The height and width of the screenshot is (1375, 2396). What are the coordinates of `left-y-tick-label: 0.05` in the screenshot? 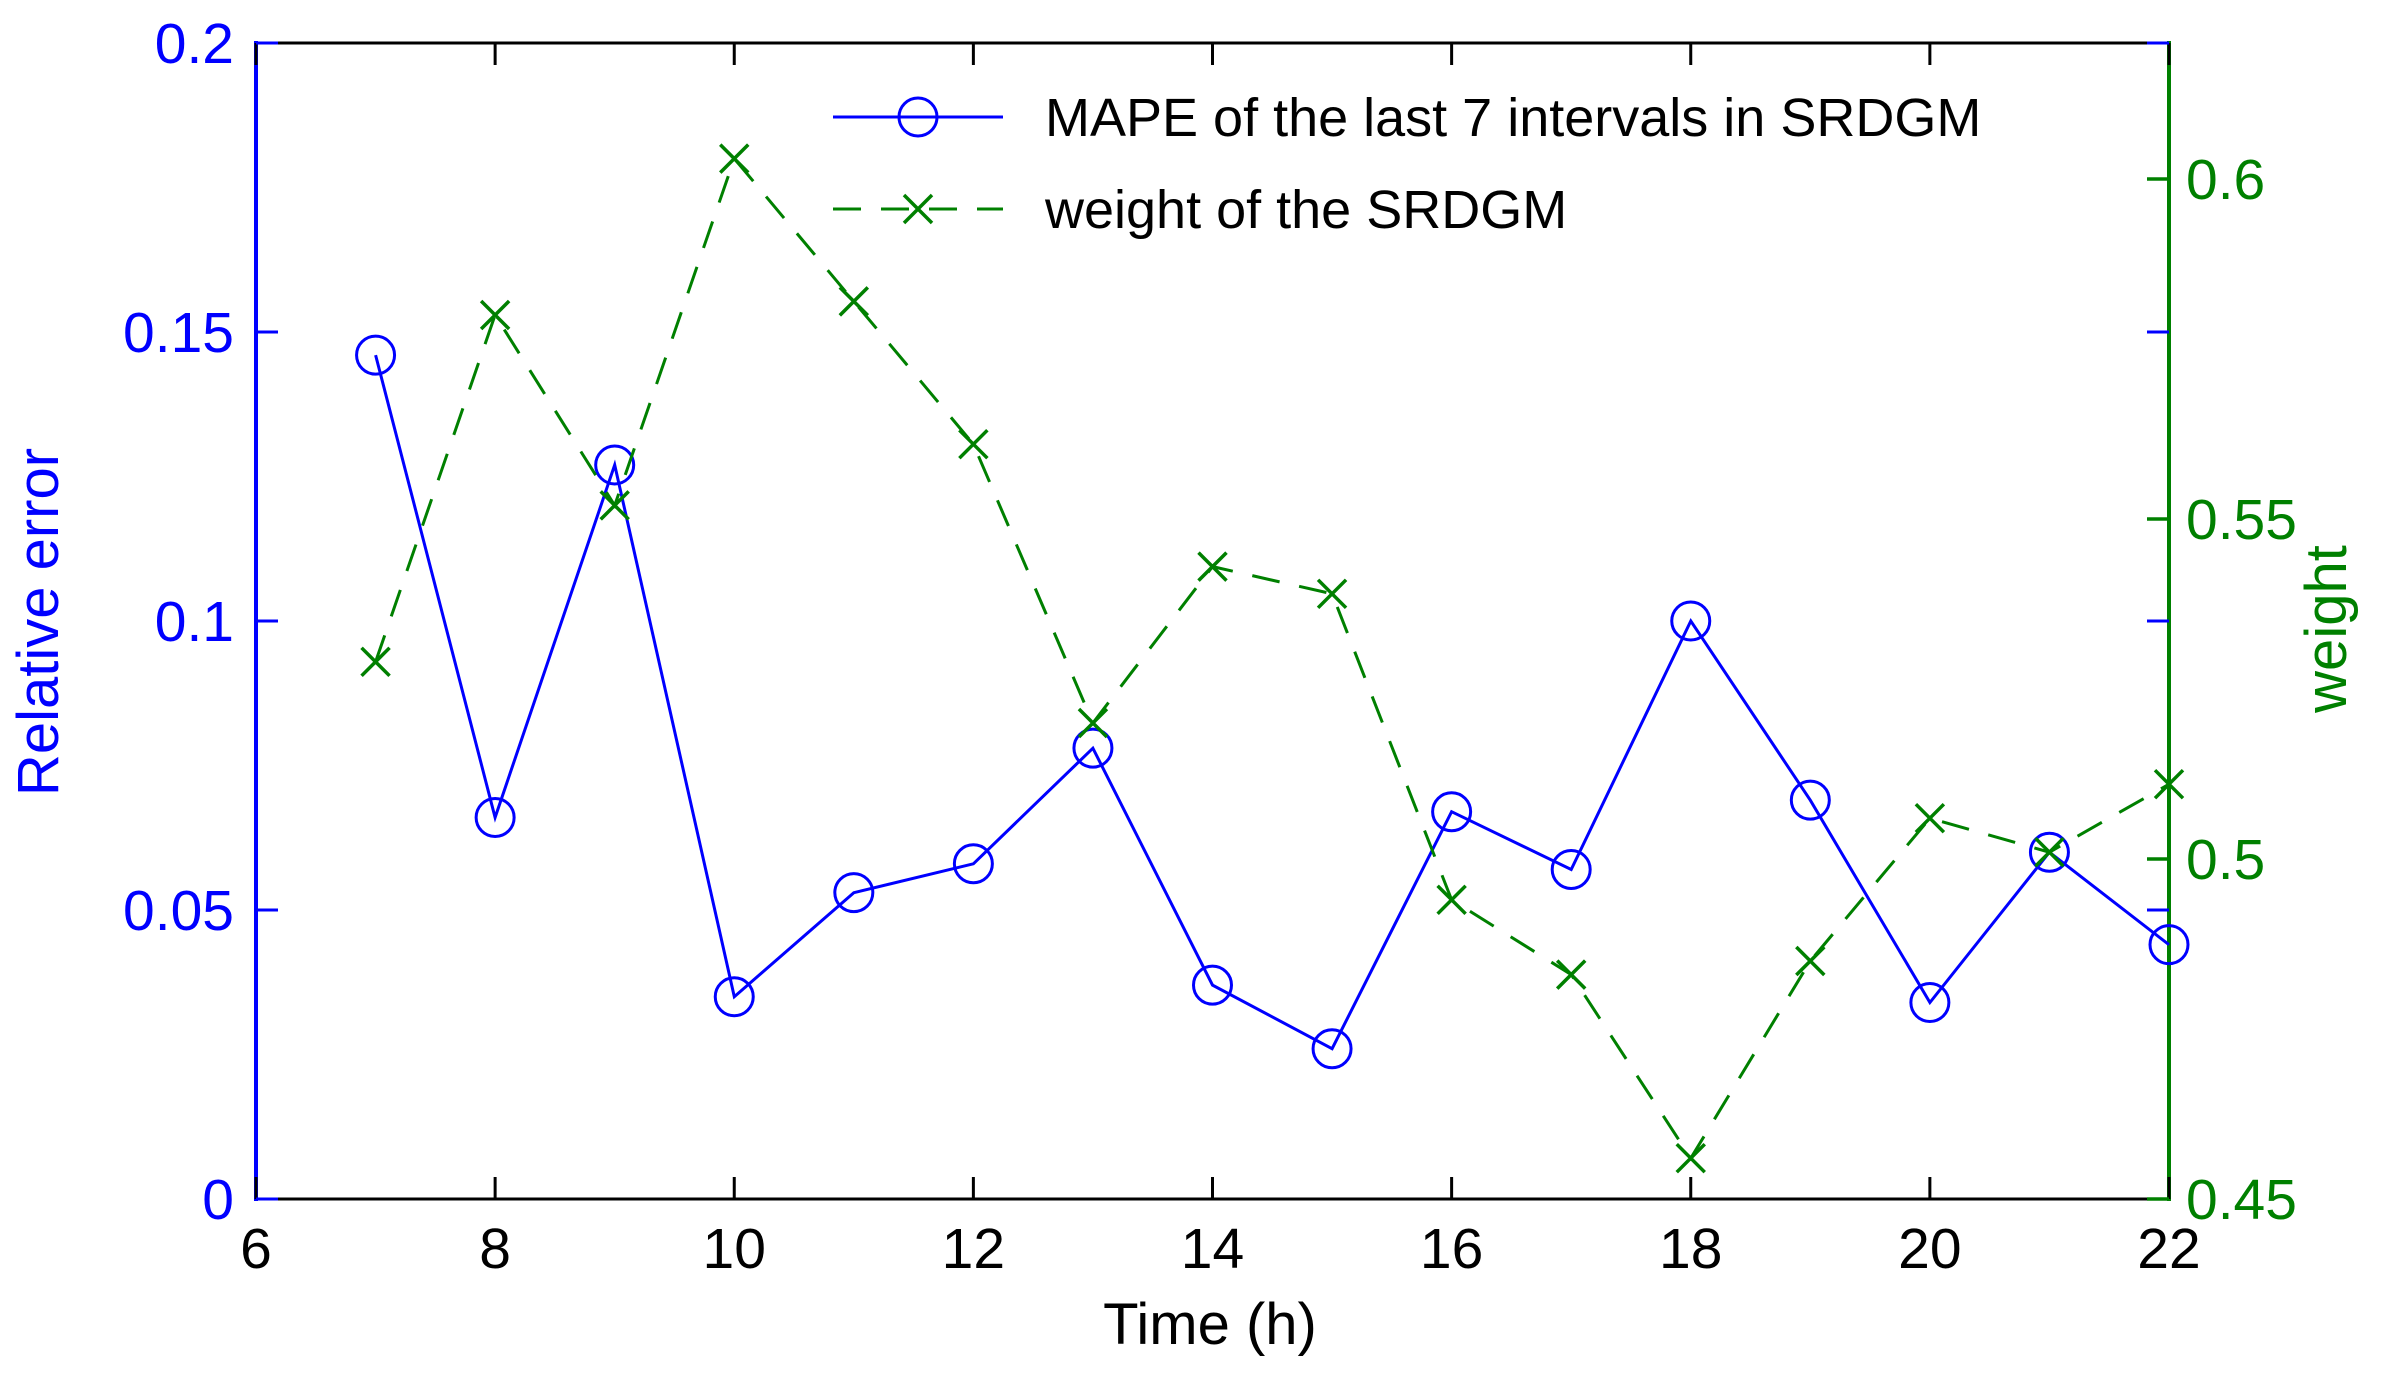 It's located at (178, 911).